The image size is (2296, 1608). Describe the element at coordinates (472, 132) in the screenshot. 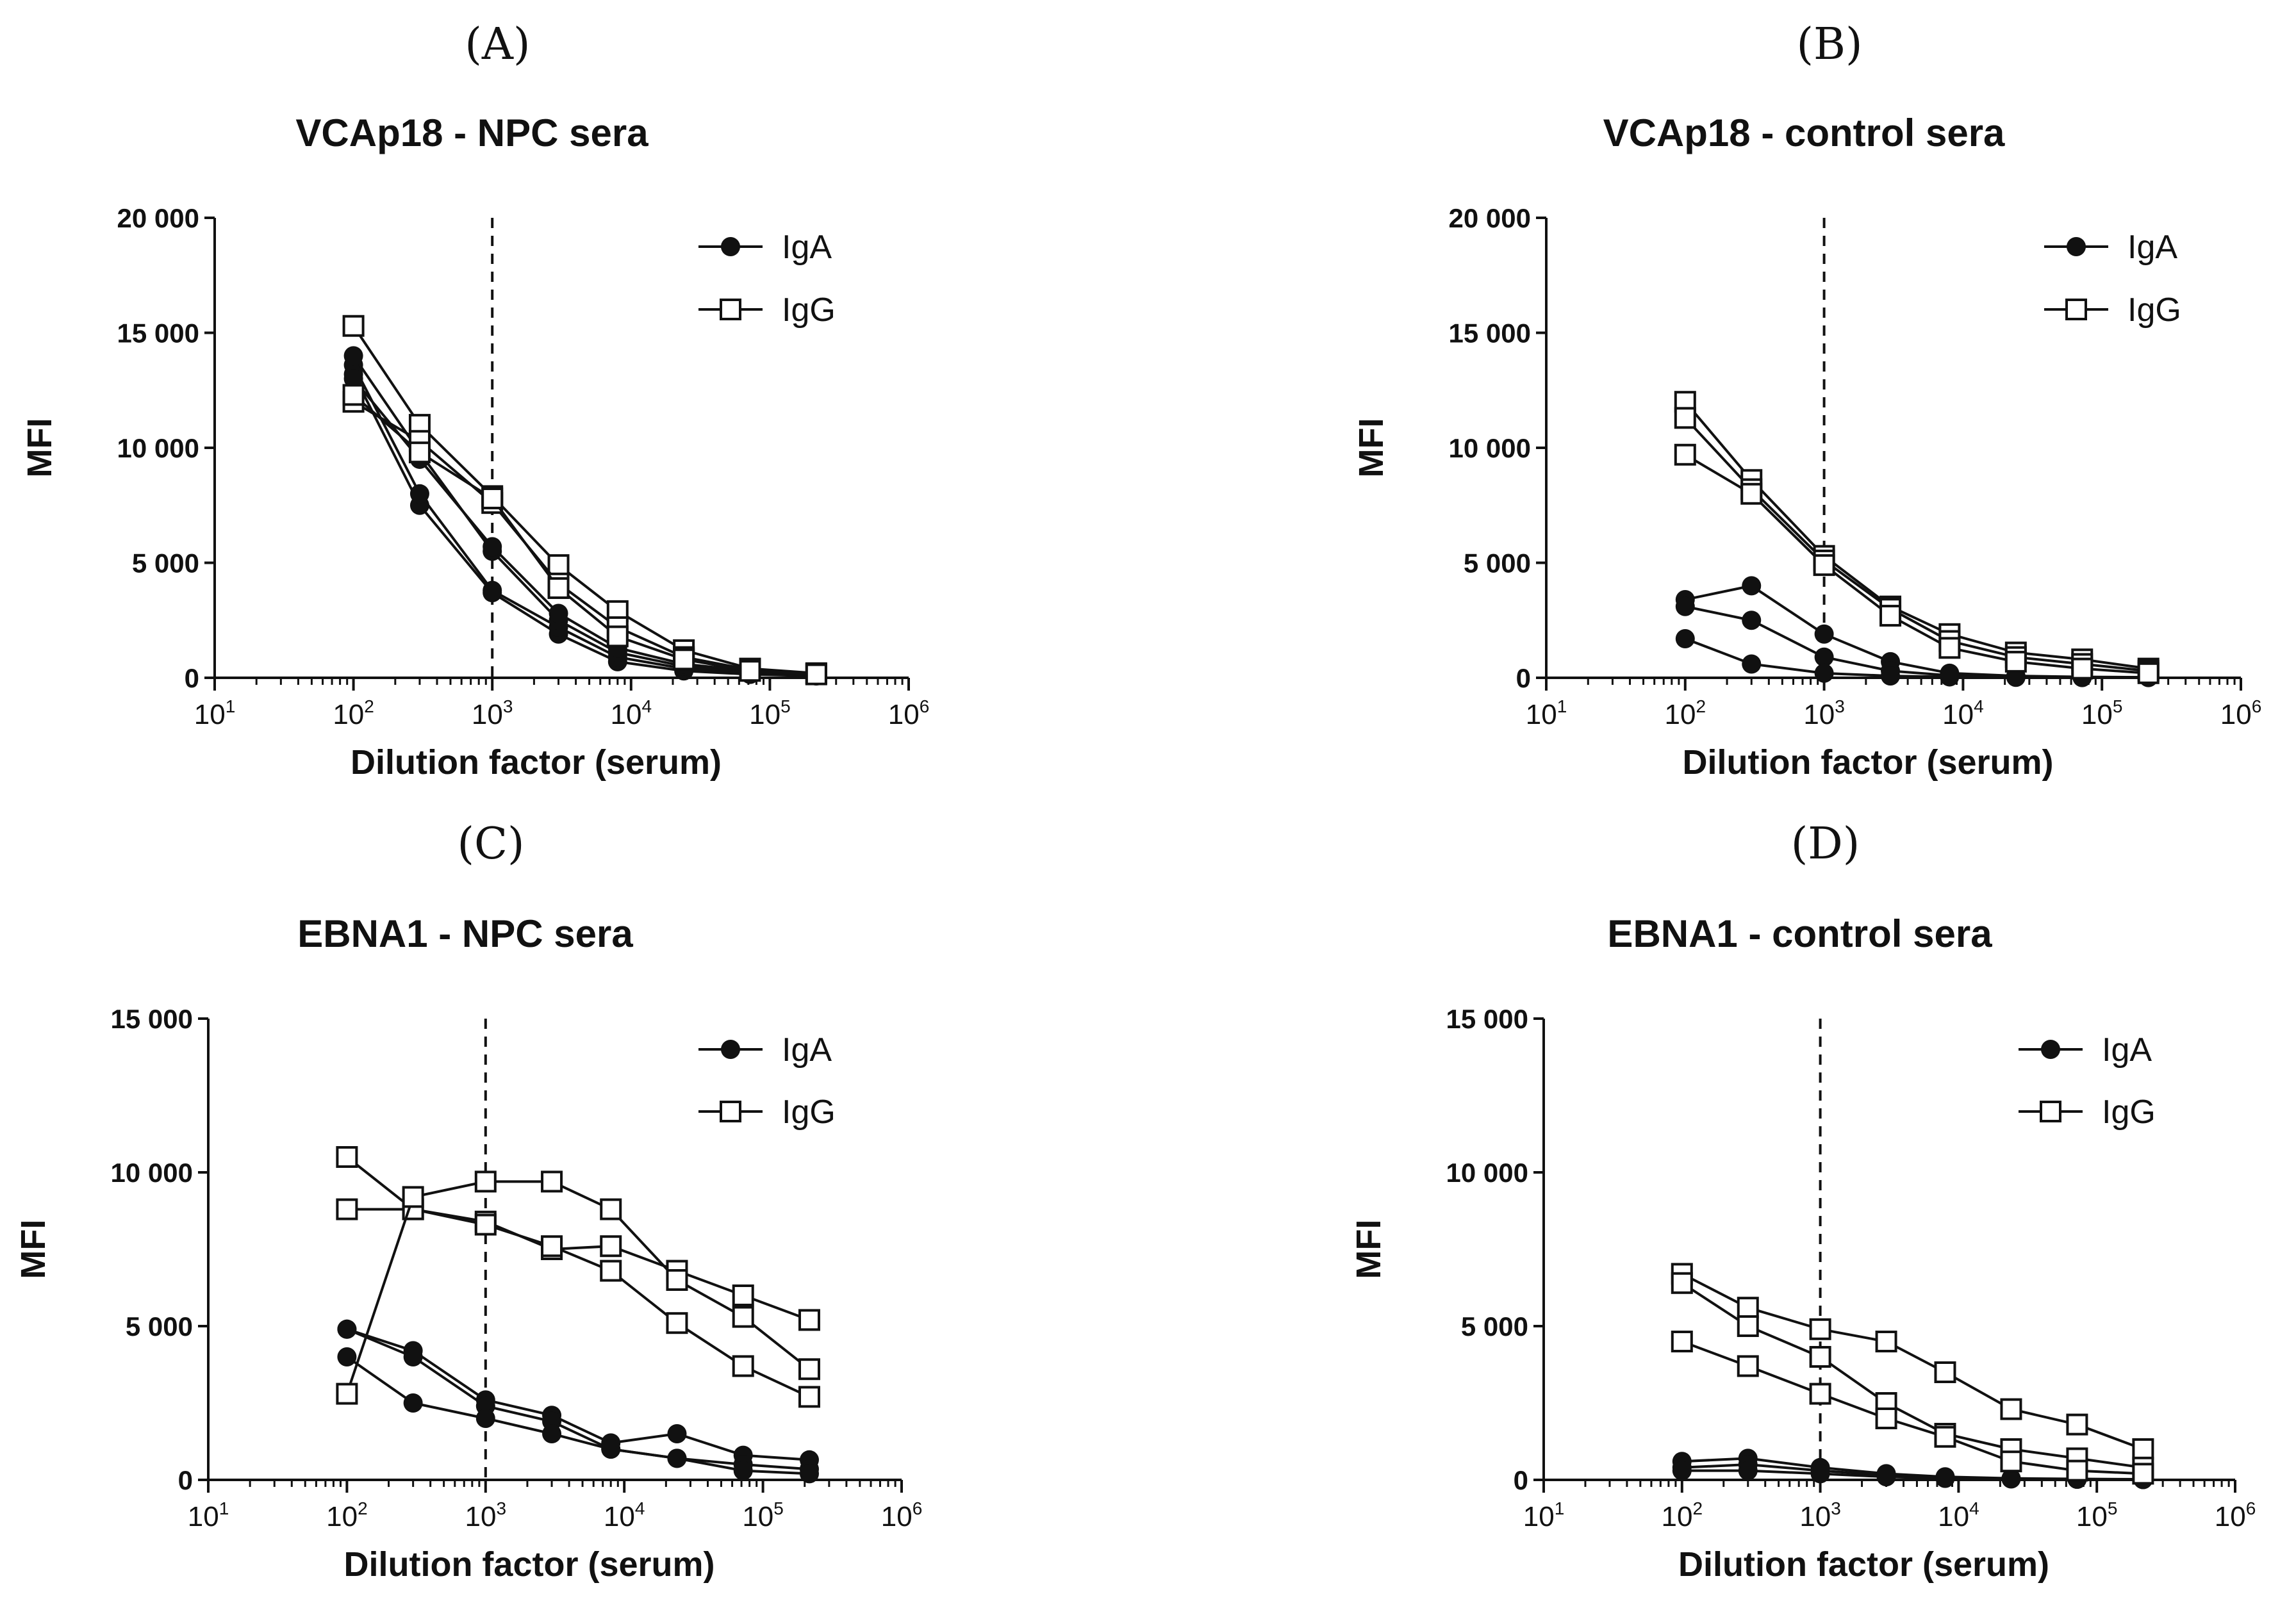

I see `chart-title: VCAp18 - NPC sera` at that location.